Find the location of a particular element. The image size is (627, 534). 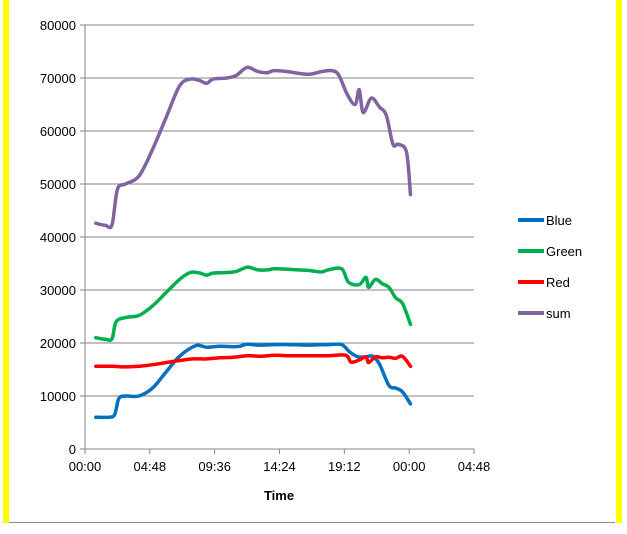

x-tick-label: 14:24 is located at coordinates (279, 466).